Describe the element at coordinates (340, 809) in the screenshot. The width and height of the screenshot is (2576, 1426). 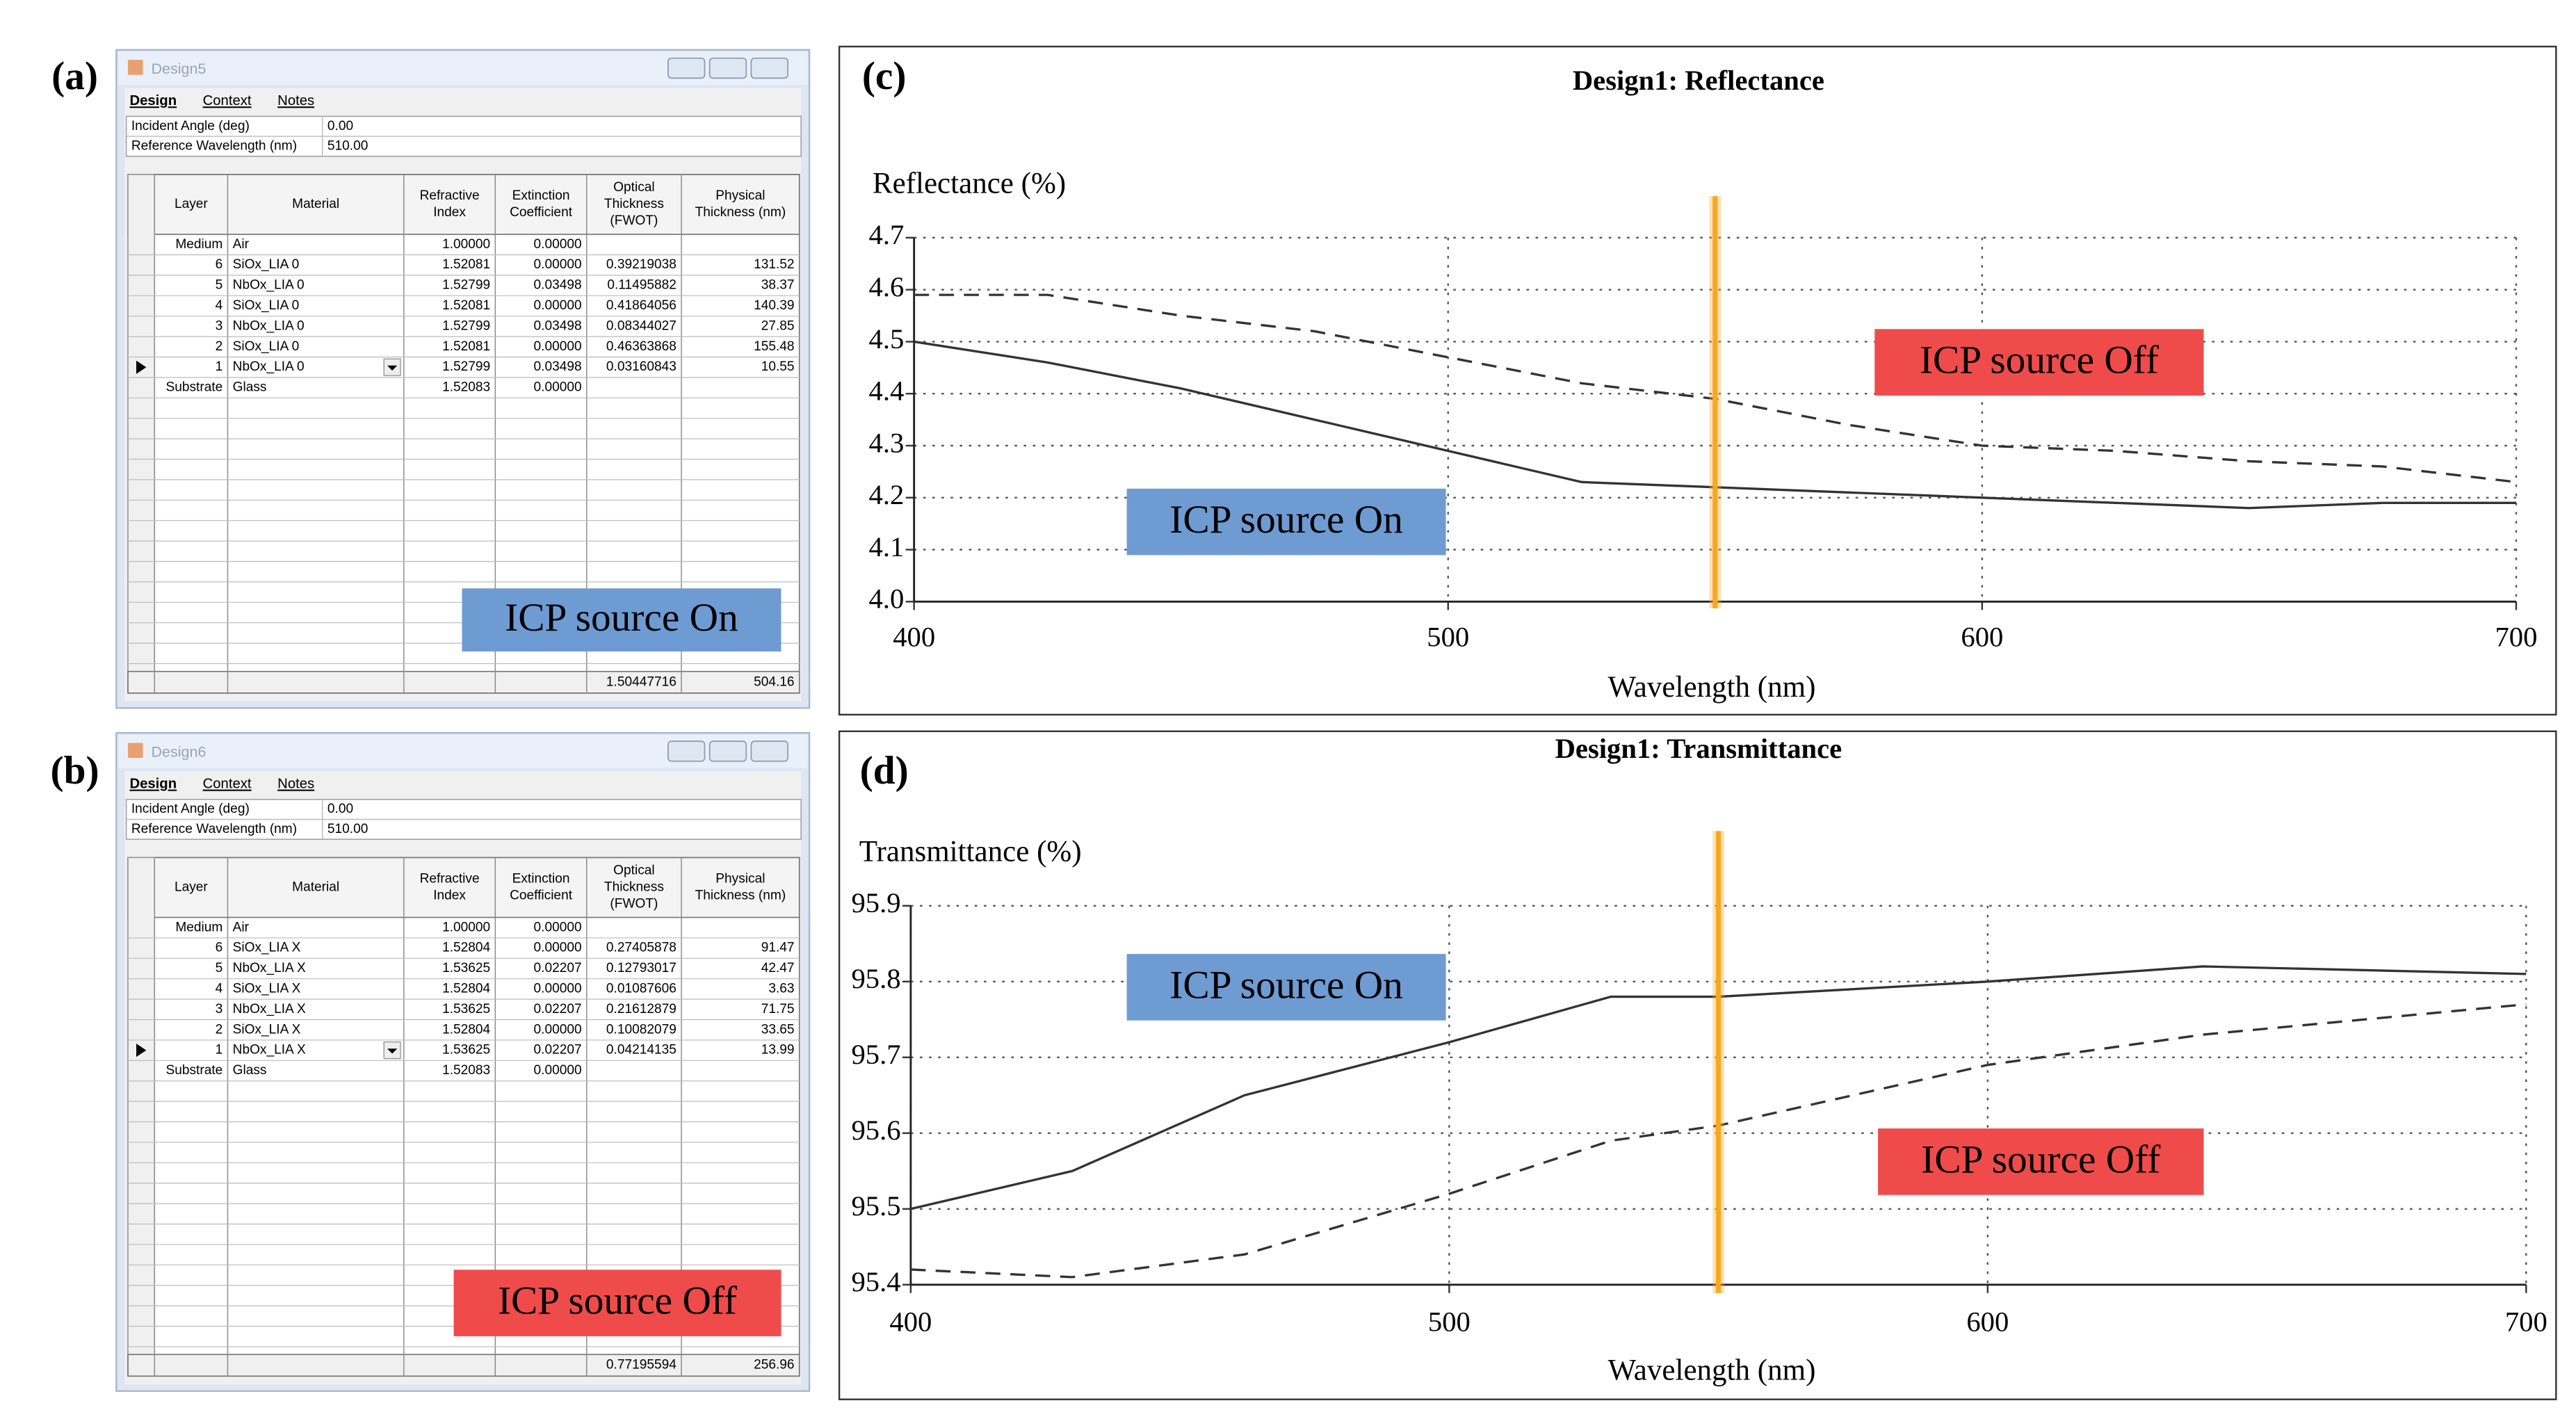
I see `field-value: 0.00` at that location.